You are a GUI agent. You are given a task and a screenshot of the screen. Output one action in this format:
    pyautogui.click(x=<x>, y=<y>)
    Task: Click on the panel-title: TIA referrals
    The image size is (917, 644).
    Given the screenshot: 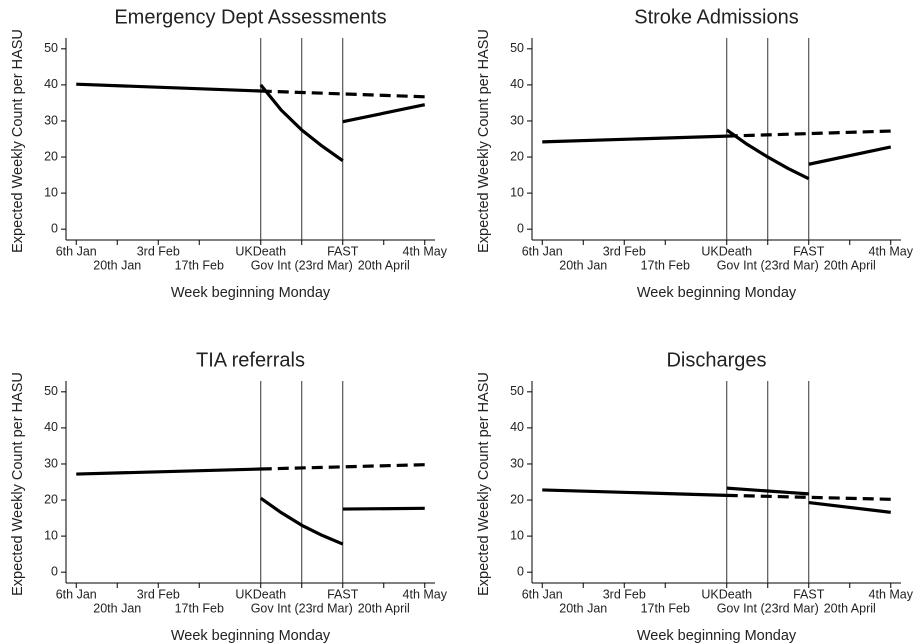 What is the action you would take?
    pyautogui.click(x=250, y=360)
    